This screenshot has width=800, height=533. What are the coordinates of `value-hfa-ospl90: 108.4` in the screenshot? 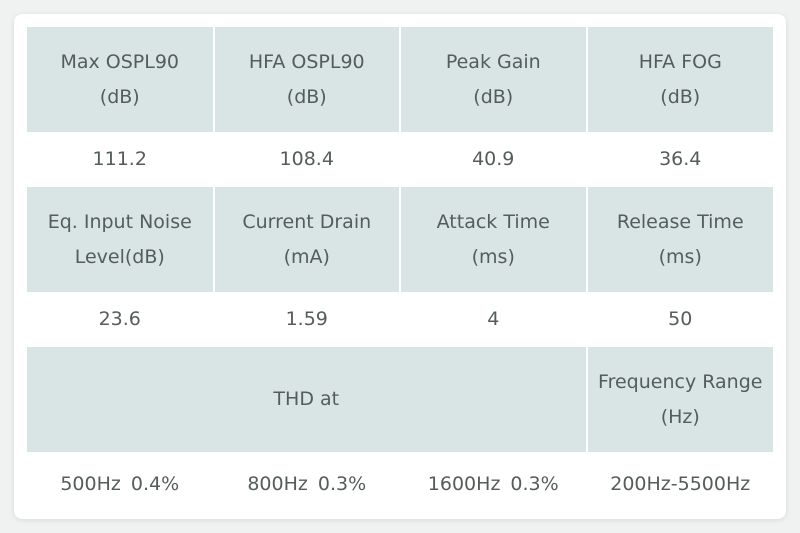 It's located at (306, 159).